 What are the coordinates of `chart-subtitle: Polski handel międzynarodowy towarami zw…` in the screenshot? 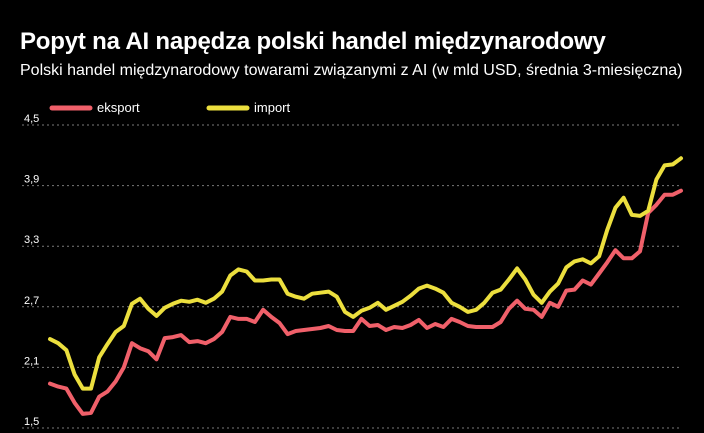 It's located at (351, 70).